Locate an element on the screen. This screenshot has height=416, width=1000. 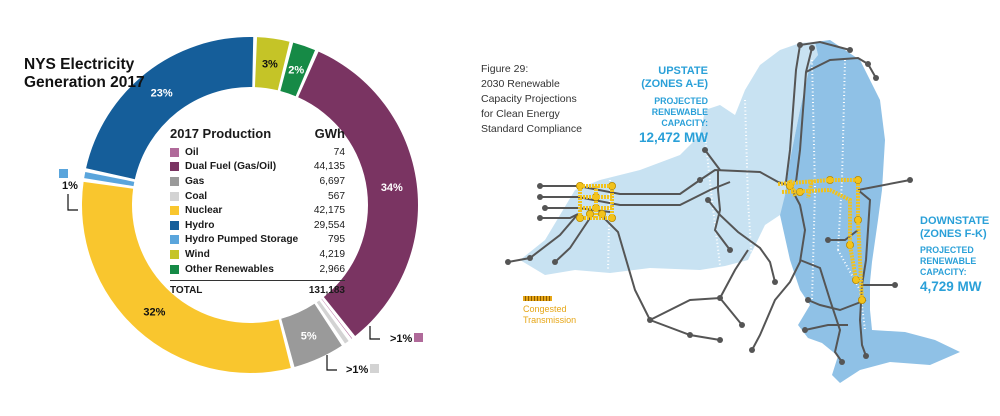
row-value: 74 is located at coordinates (339, 152).